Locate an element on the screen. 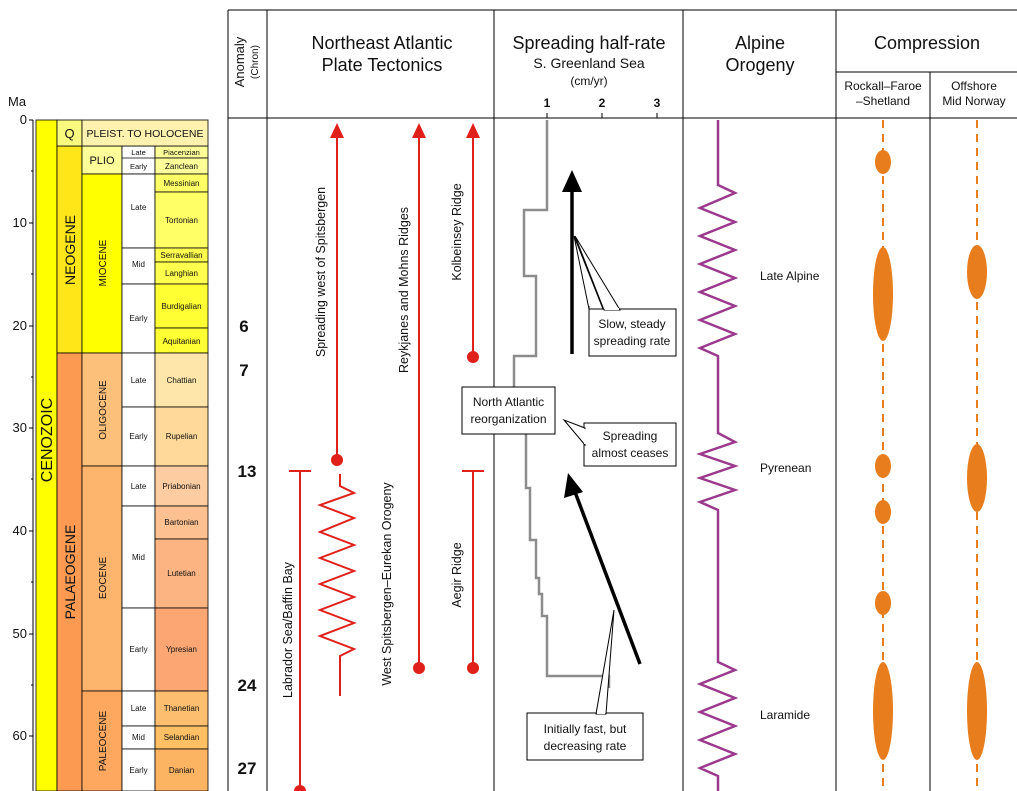  anomaly-label: 6 is located at coordinates (243, 326).